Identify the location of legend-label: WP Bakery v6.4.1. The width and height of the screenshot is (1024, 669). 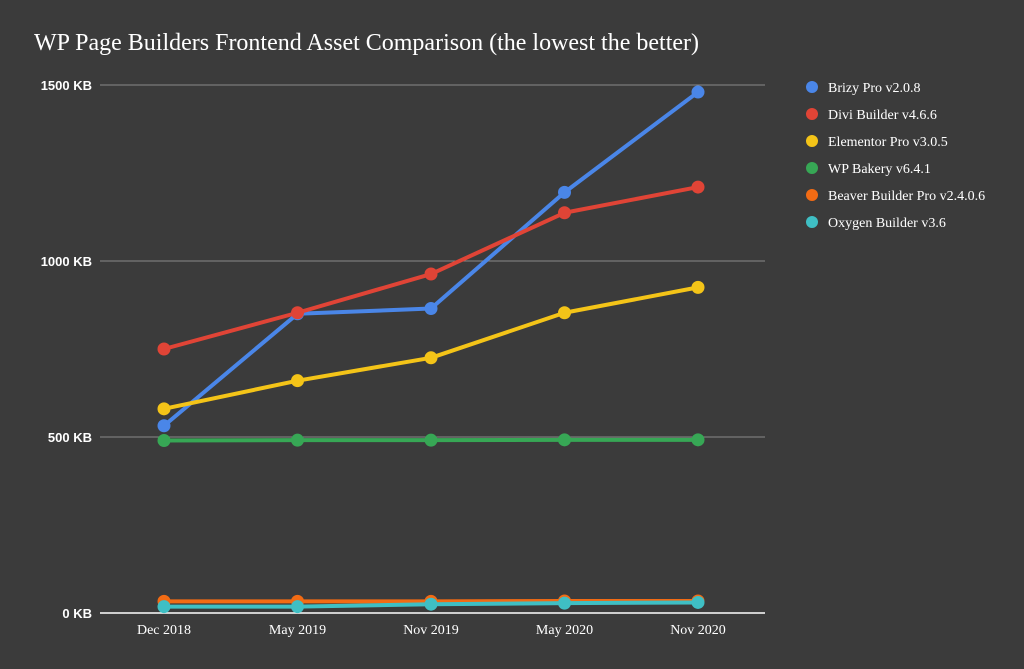
(879, 169).